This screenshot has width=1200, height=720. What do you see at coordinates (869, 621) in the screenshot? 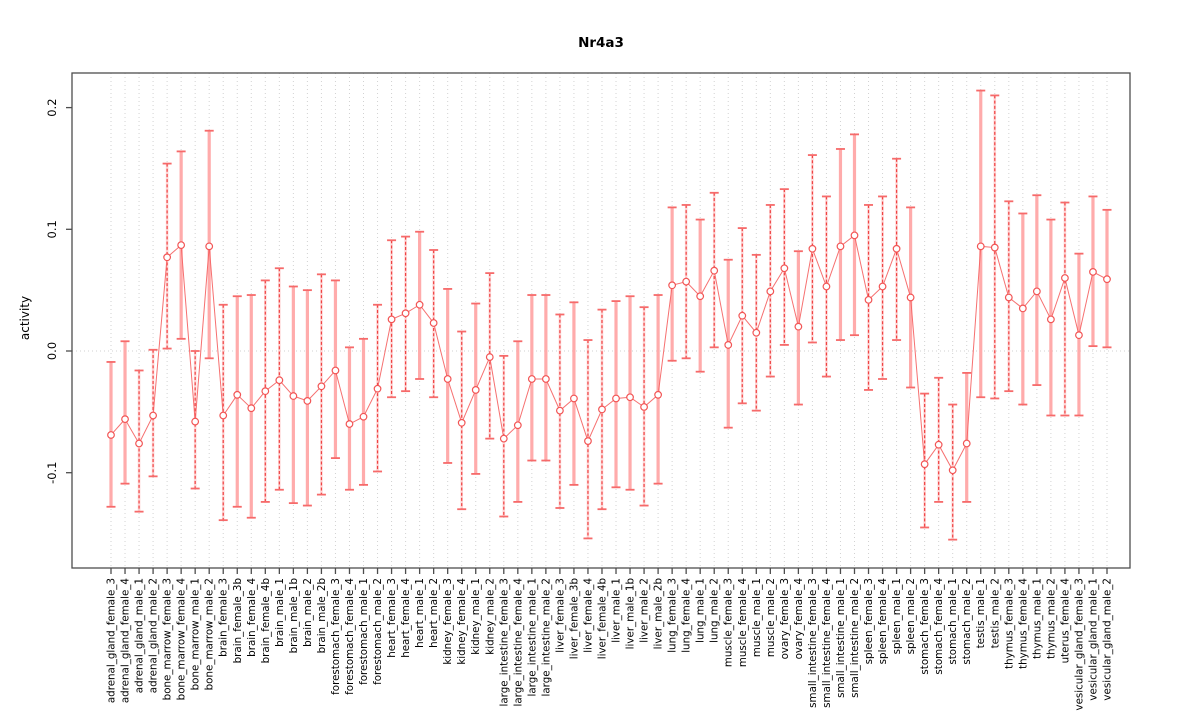
I see `x-tick-label: spleen_female_3` at bounding box center [869, 621].